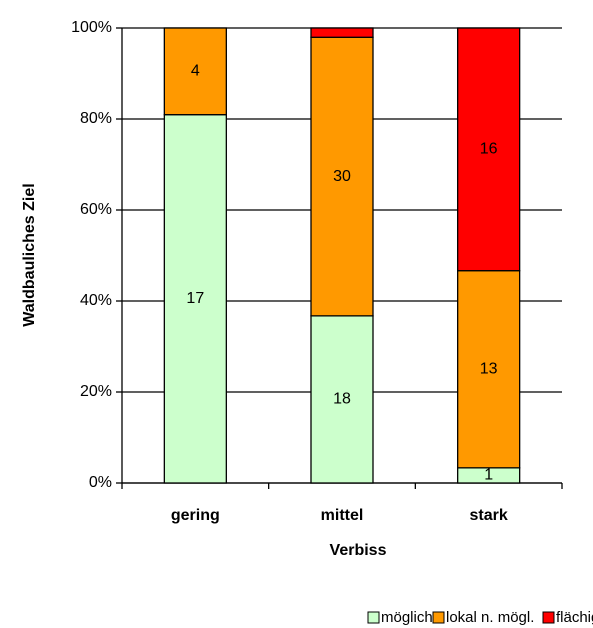  I want to click on x-axis-title: Verbiss, so click(358, 550).